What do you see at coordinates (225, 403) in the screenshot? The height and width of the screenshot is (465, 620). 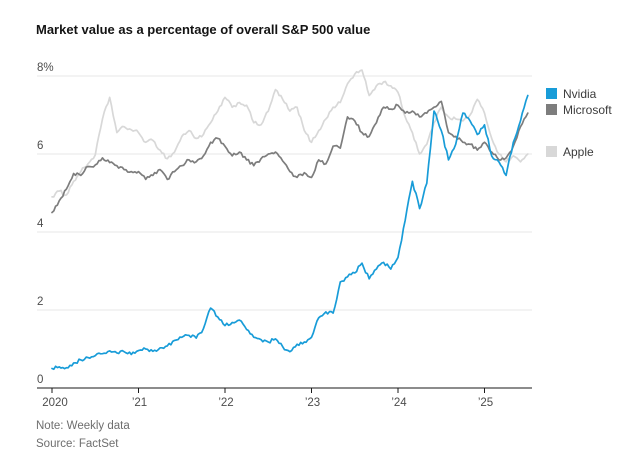 I see `x-tick-label: ’22` at bounding box center [225, 403].